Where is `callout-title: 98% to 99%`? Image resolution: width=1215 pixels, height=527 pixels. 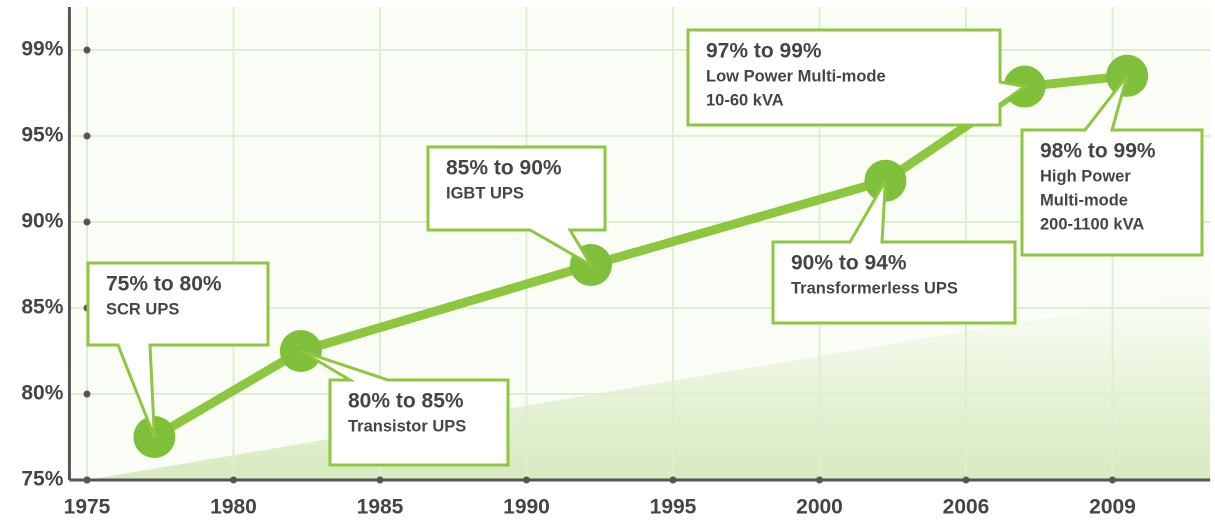
callout-title: 98% to 99% is located at coordinates (1098, 151).